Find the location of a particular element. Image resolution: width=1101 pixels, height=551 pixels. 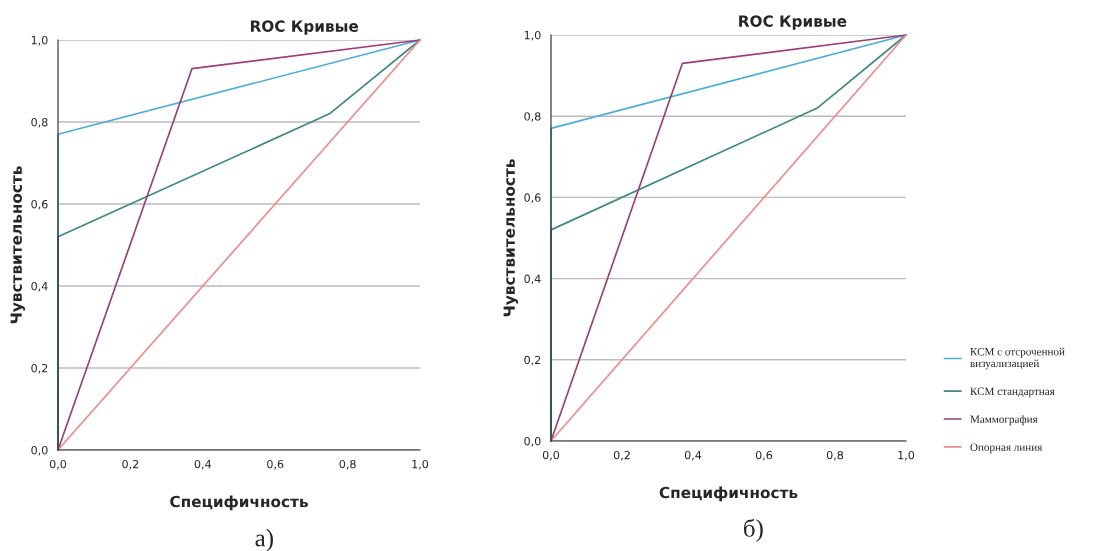

y-tick-label: 0,0 is located at coordinates (532, 441).